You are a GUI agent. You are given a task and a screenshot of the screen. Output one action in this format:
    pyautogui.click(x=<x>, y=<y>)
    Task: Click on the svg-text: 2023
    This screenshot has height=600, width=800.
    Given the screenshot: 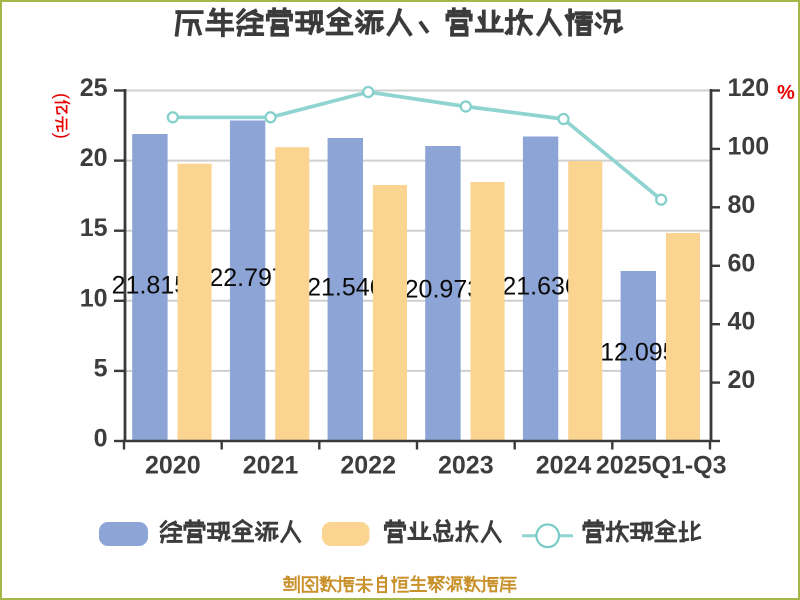 What is the action you would take?
    pyautogui.click(x=466, y=466)
    